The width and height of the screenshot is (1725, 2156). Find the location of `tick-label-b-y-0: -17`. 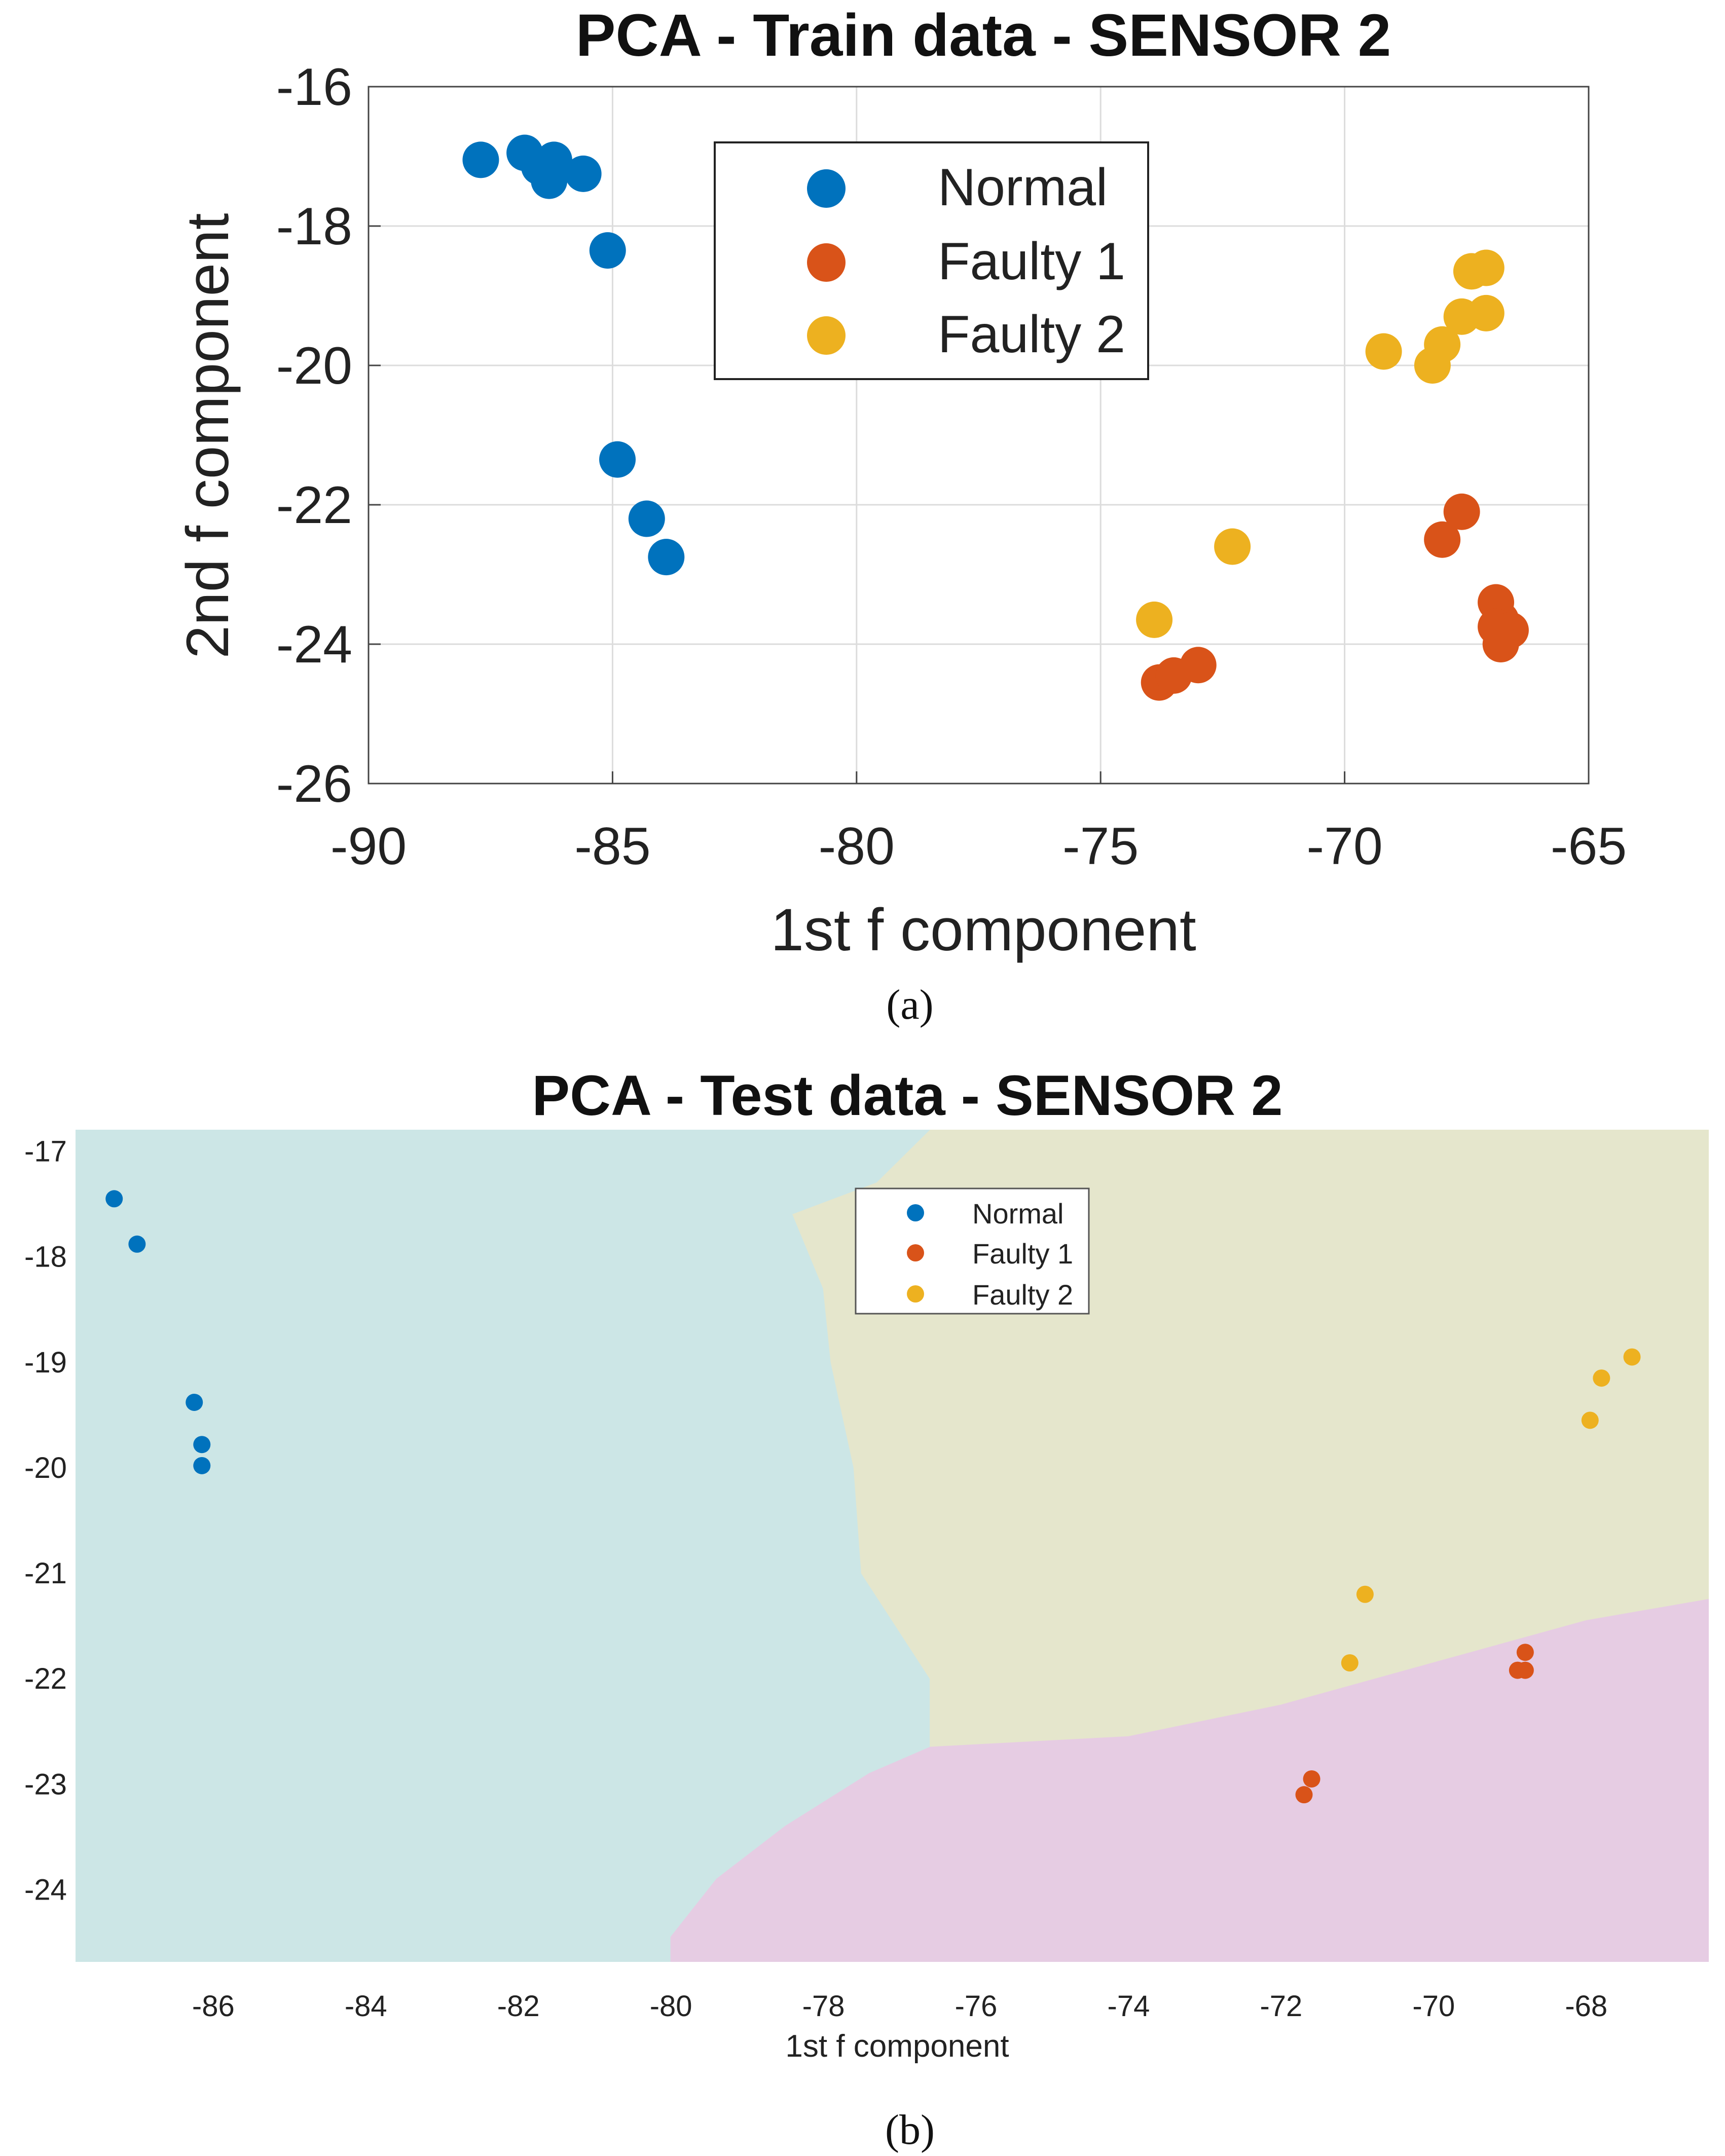

tick-label-b-y-0: -17 is located at coordinates (45, 1151).